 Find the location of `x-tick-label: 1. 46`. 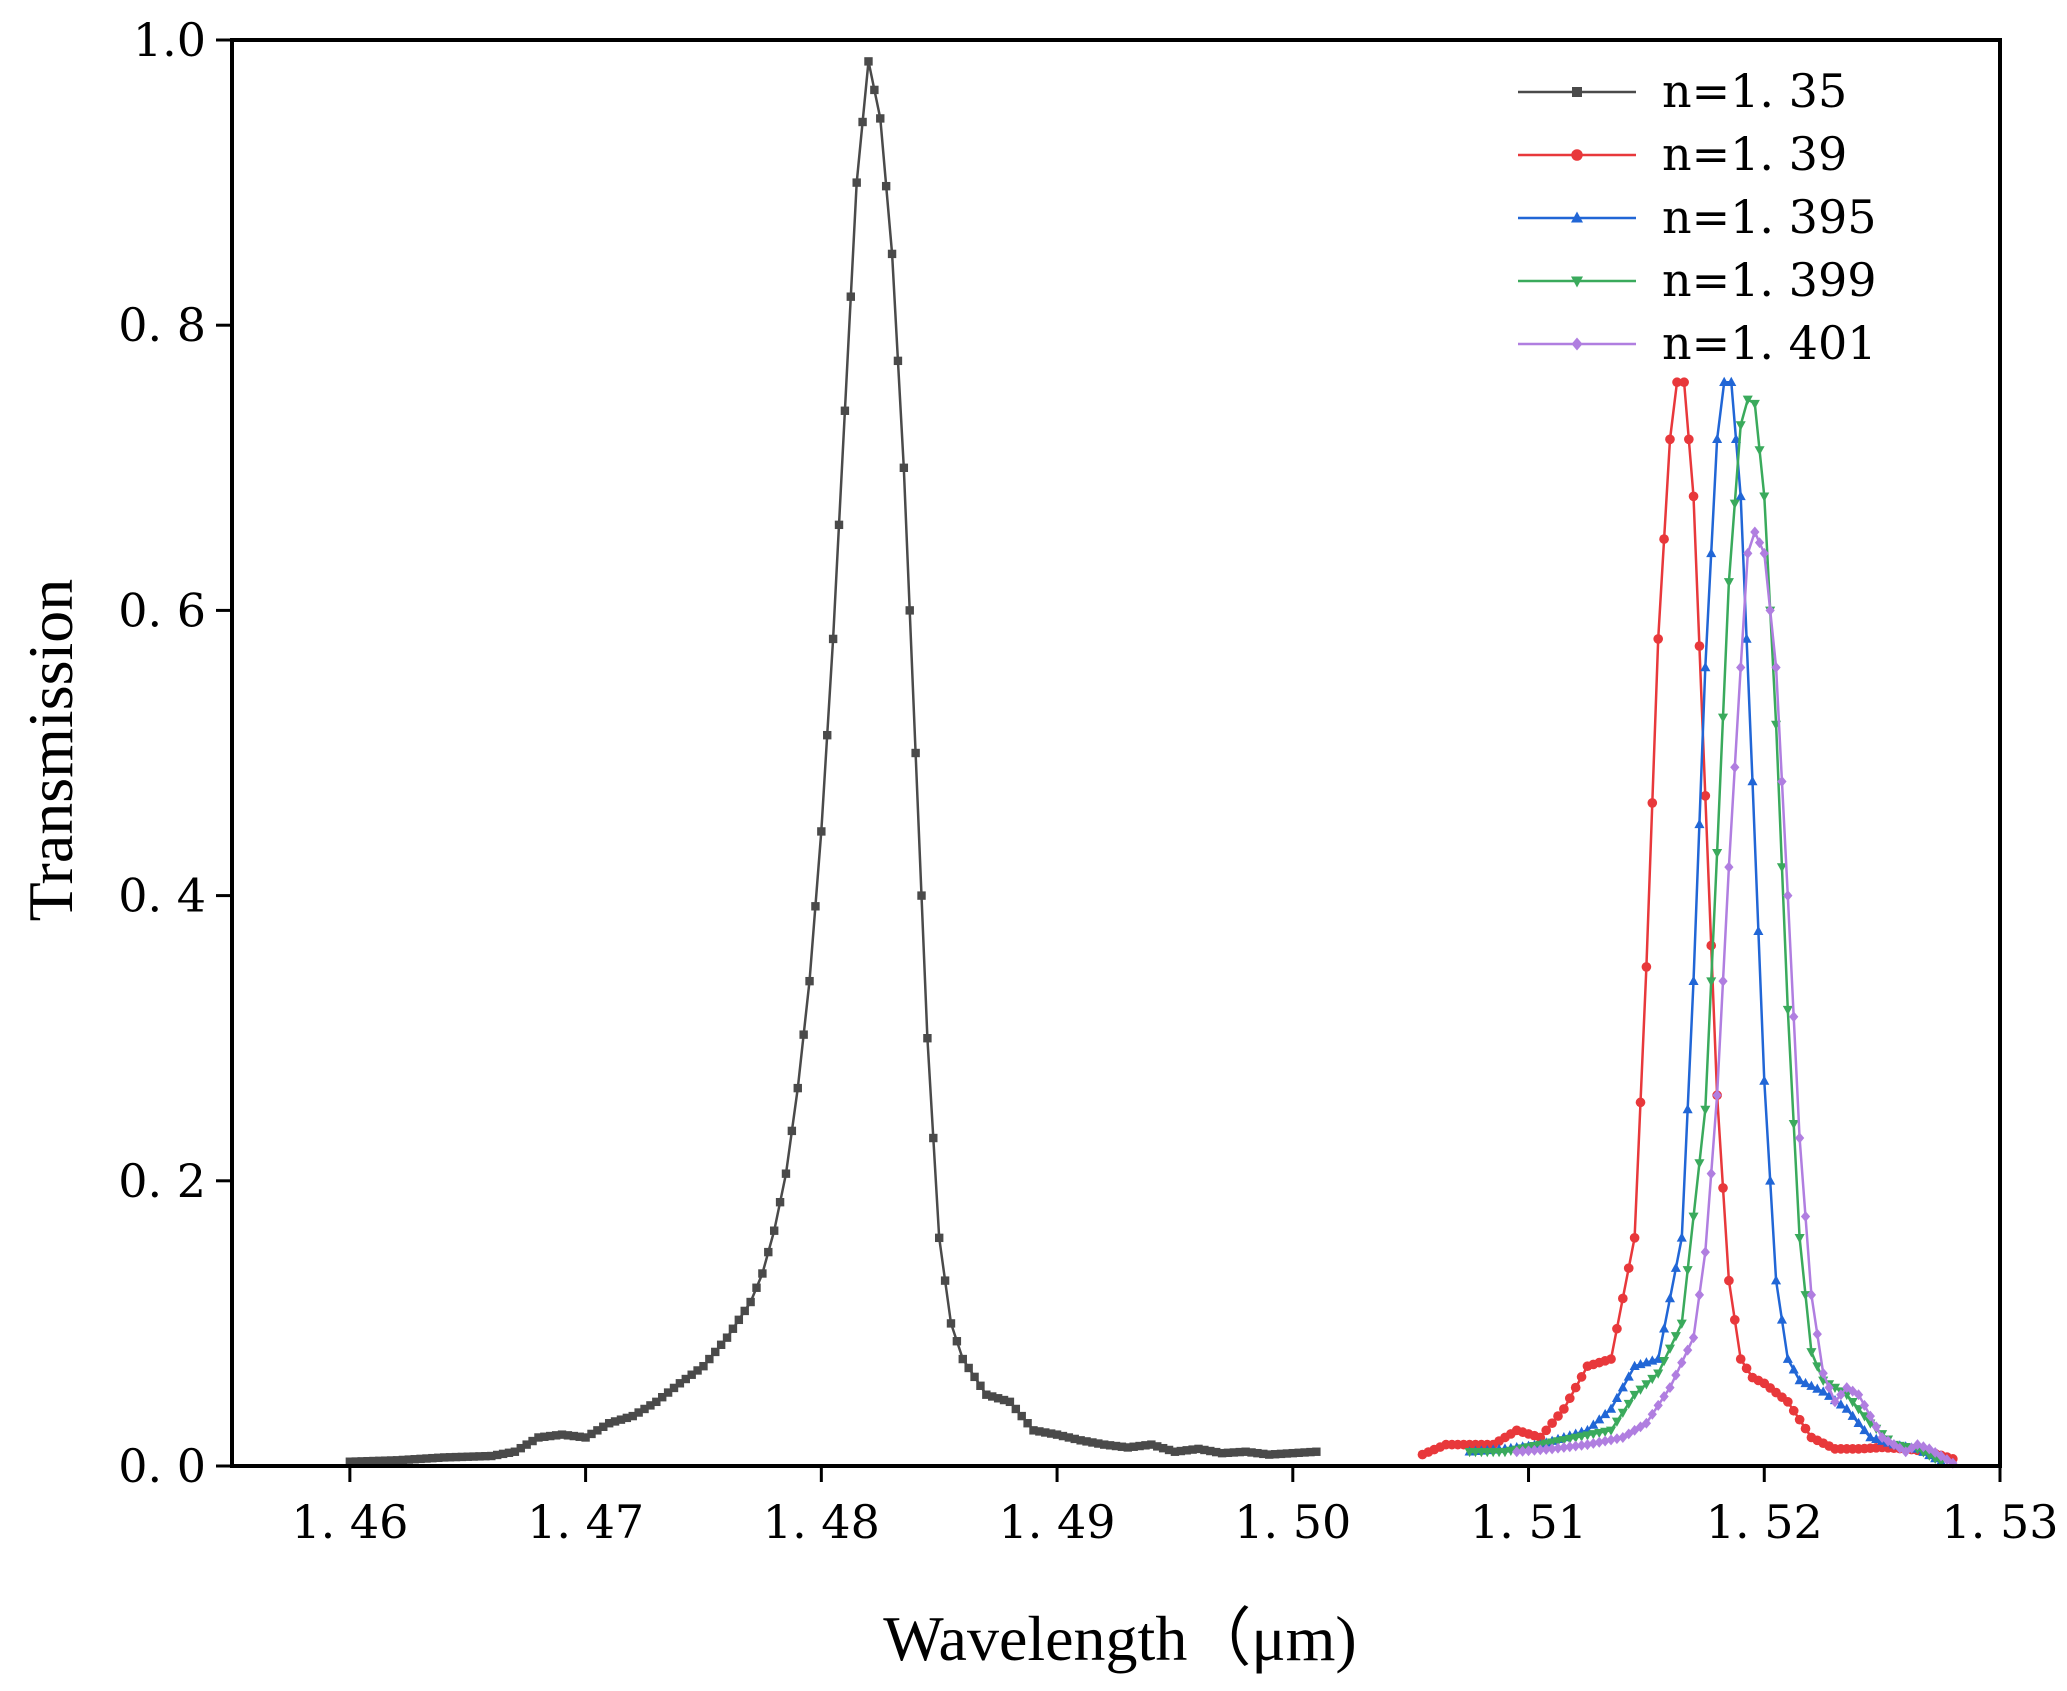

x-tick-label: 1. 46 is located at coordinates (349, 1522).